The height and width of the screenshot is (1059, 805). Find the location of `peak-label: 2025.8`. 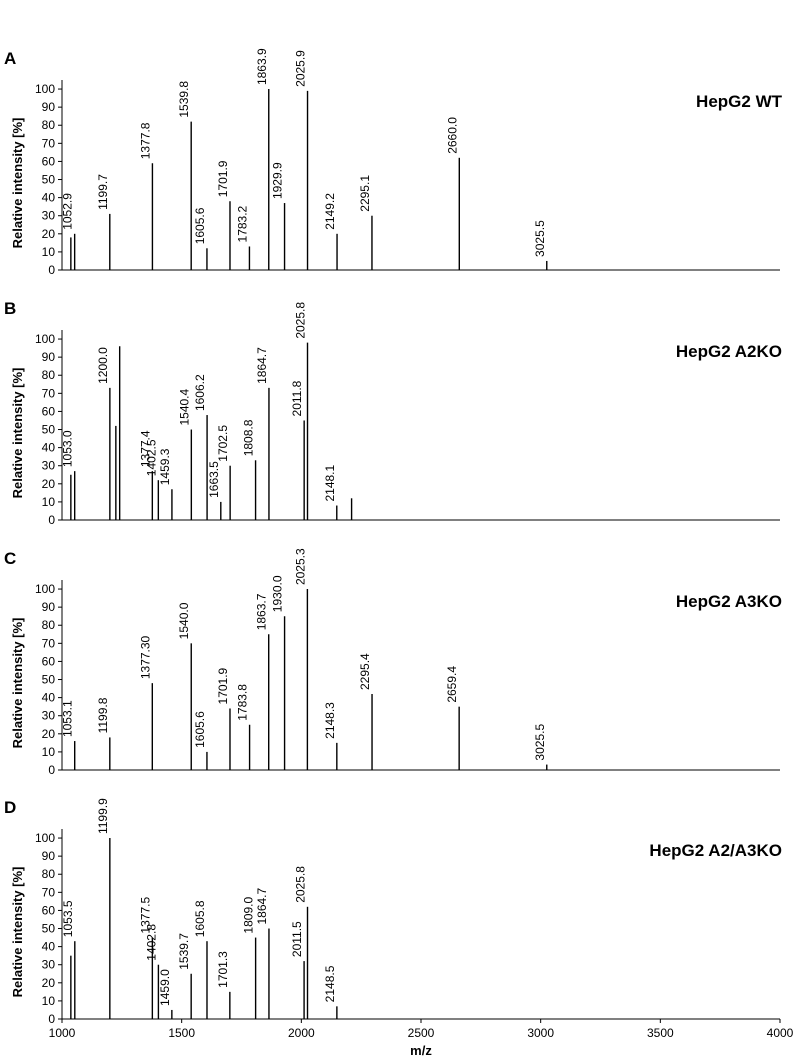

peak-label: 2025.8 is located at coordinates (301, 884).